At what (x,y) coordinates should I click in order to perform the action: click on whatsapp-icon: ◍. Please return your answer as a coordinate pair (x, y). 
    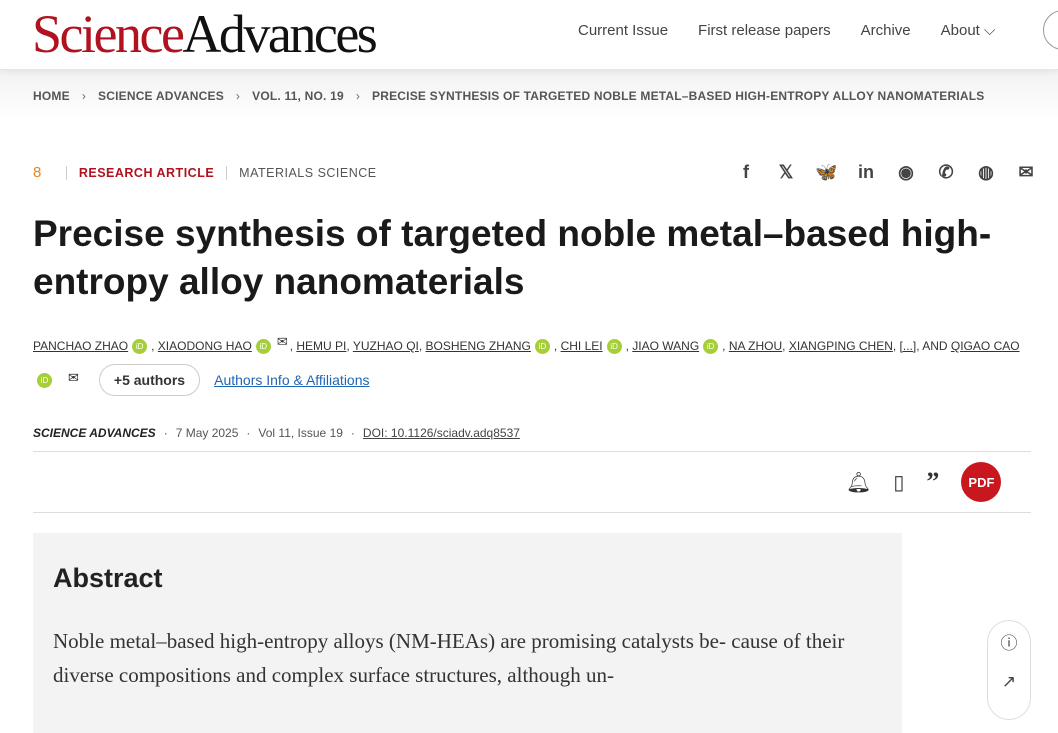
    Looking at the image, I should click on (986, 172).